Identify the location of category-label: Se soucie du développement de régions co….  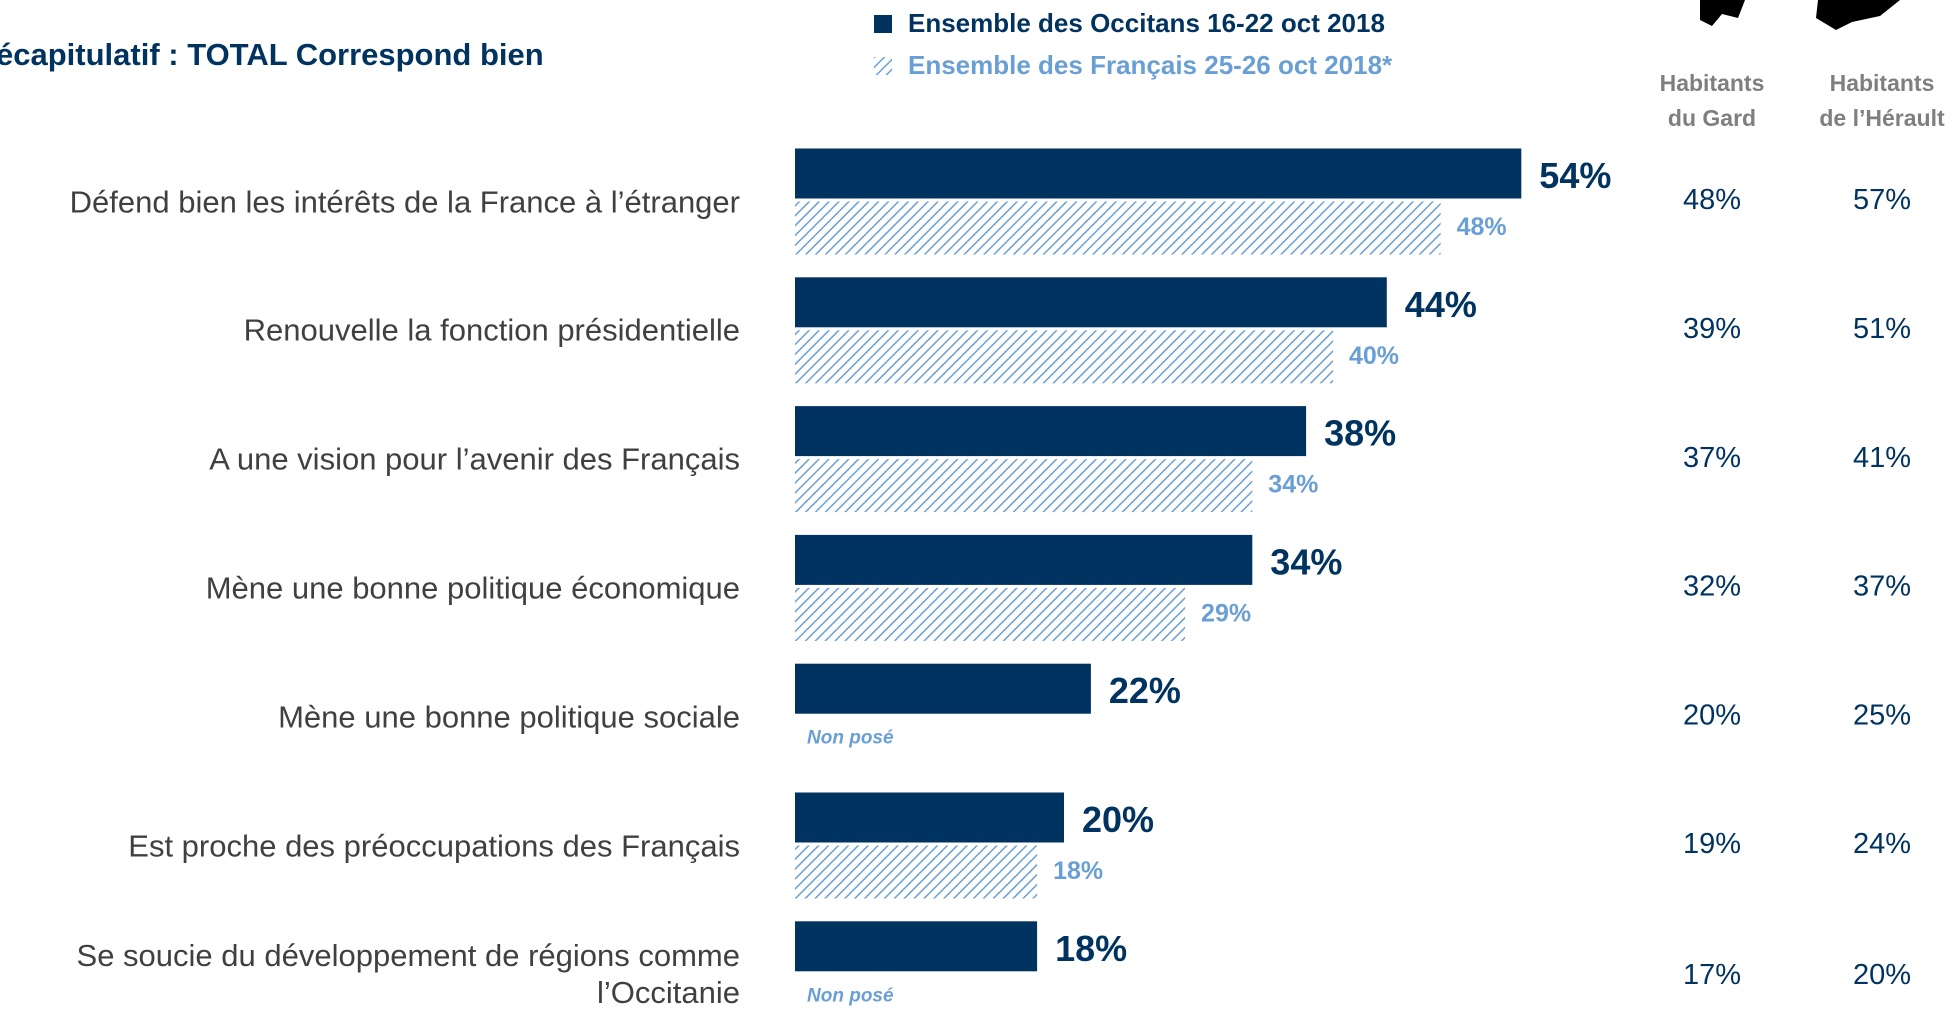
(408, 974).